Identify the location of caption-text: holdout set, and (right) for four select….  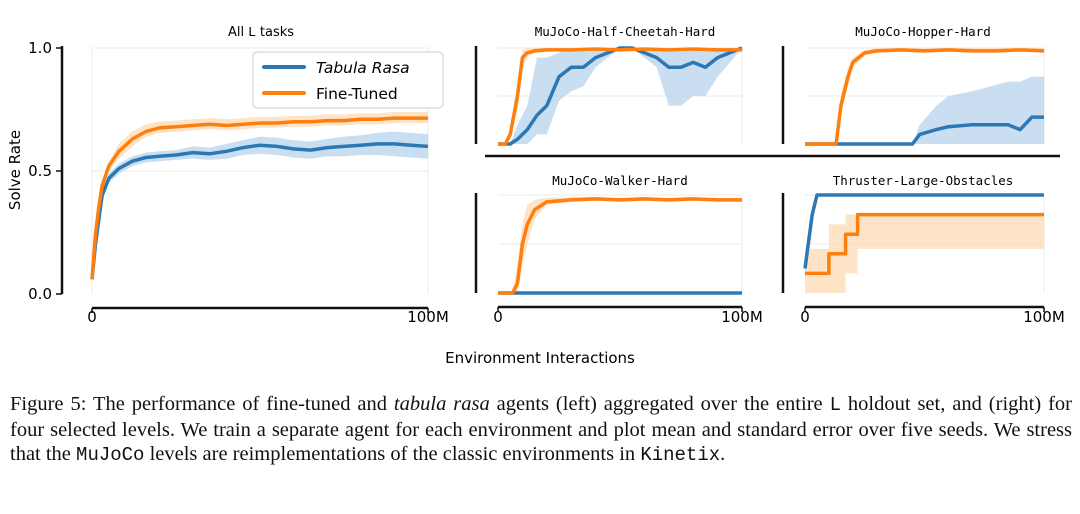
(541, 429).